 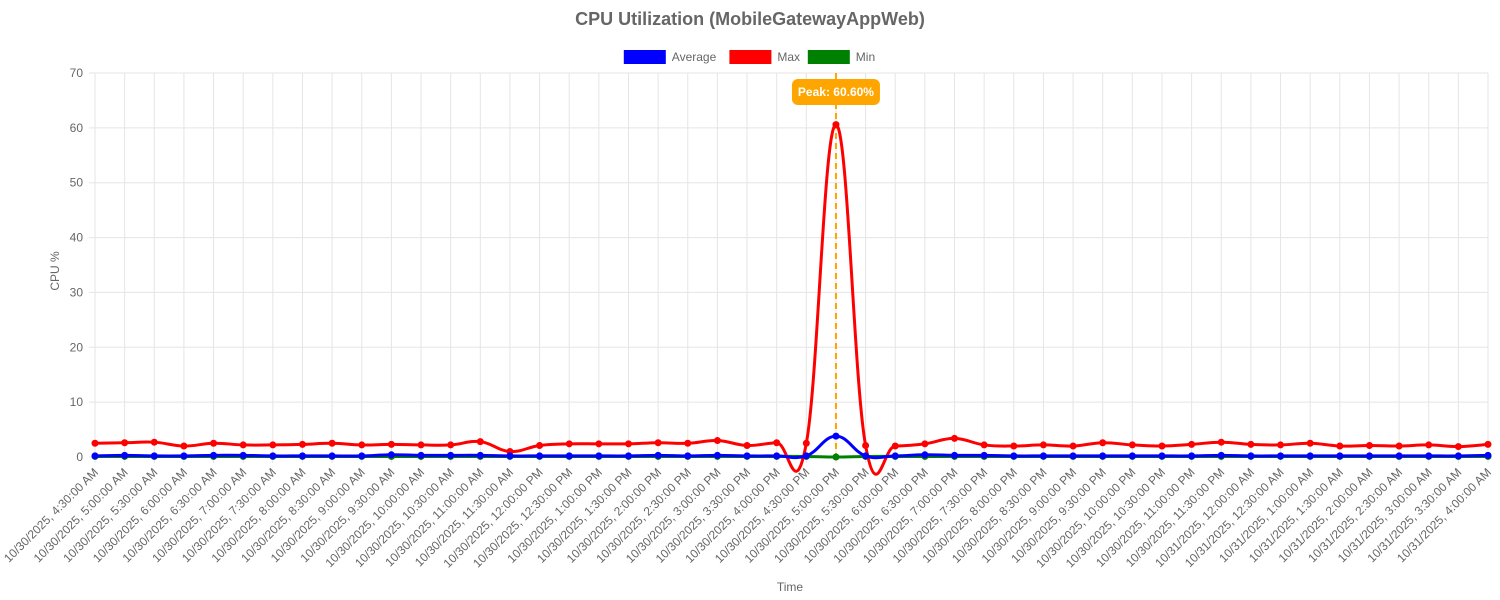 I want to click on legend-item-max: Max, so click(x=764, y=57).